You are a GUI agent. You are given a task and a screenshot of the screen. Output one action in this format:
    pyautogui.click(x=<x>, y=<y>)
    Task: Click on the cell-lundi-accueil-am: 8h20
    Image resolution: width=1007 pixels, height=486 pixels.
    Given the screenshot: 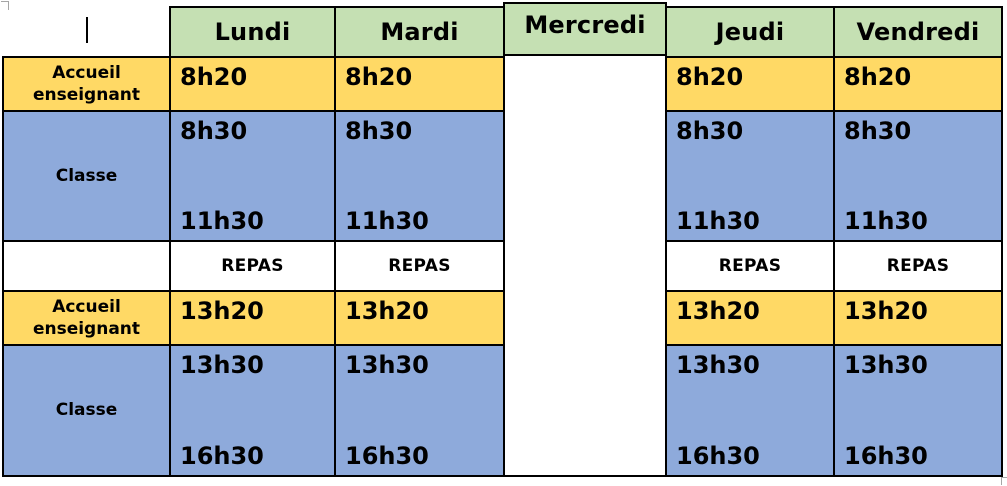 What is the action you would take?
    pyautogui.click(x=252, y=84)
    